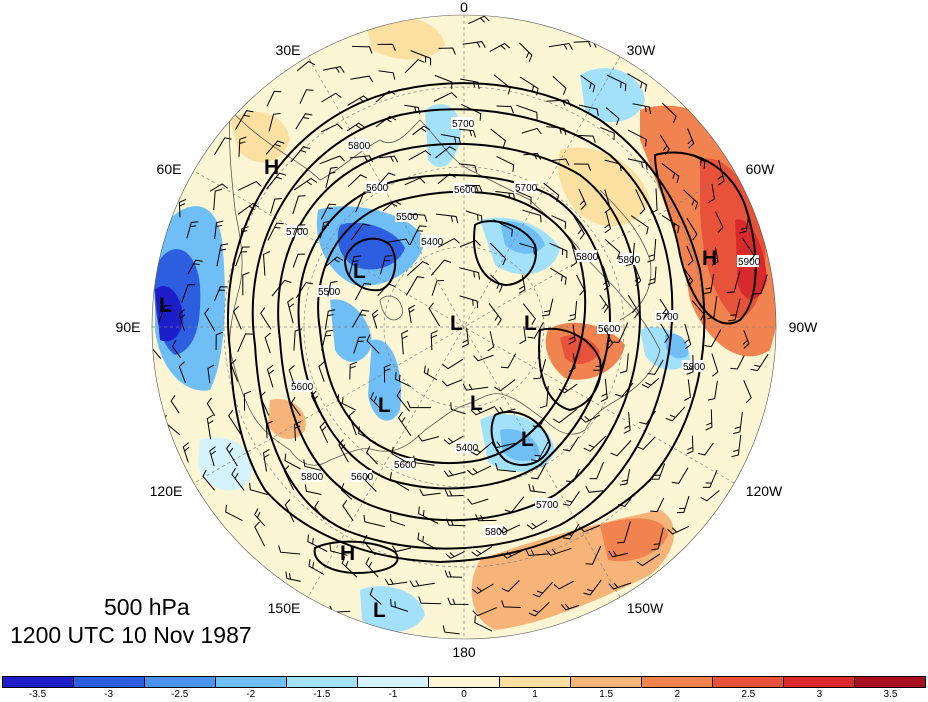  I want to click on colorbar-tick-label: 2, so click(677, 694).